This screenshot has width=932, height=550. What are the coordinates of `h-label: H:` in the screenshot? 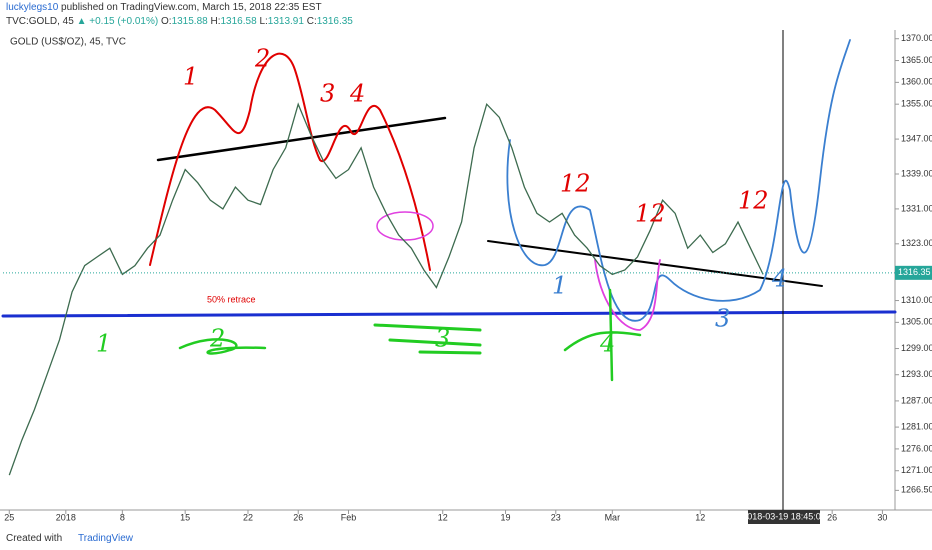 It's located at (215, 21).